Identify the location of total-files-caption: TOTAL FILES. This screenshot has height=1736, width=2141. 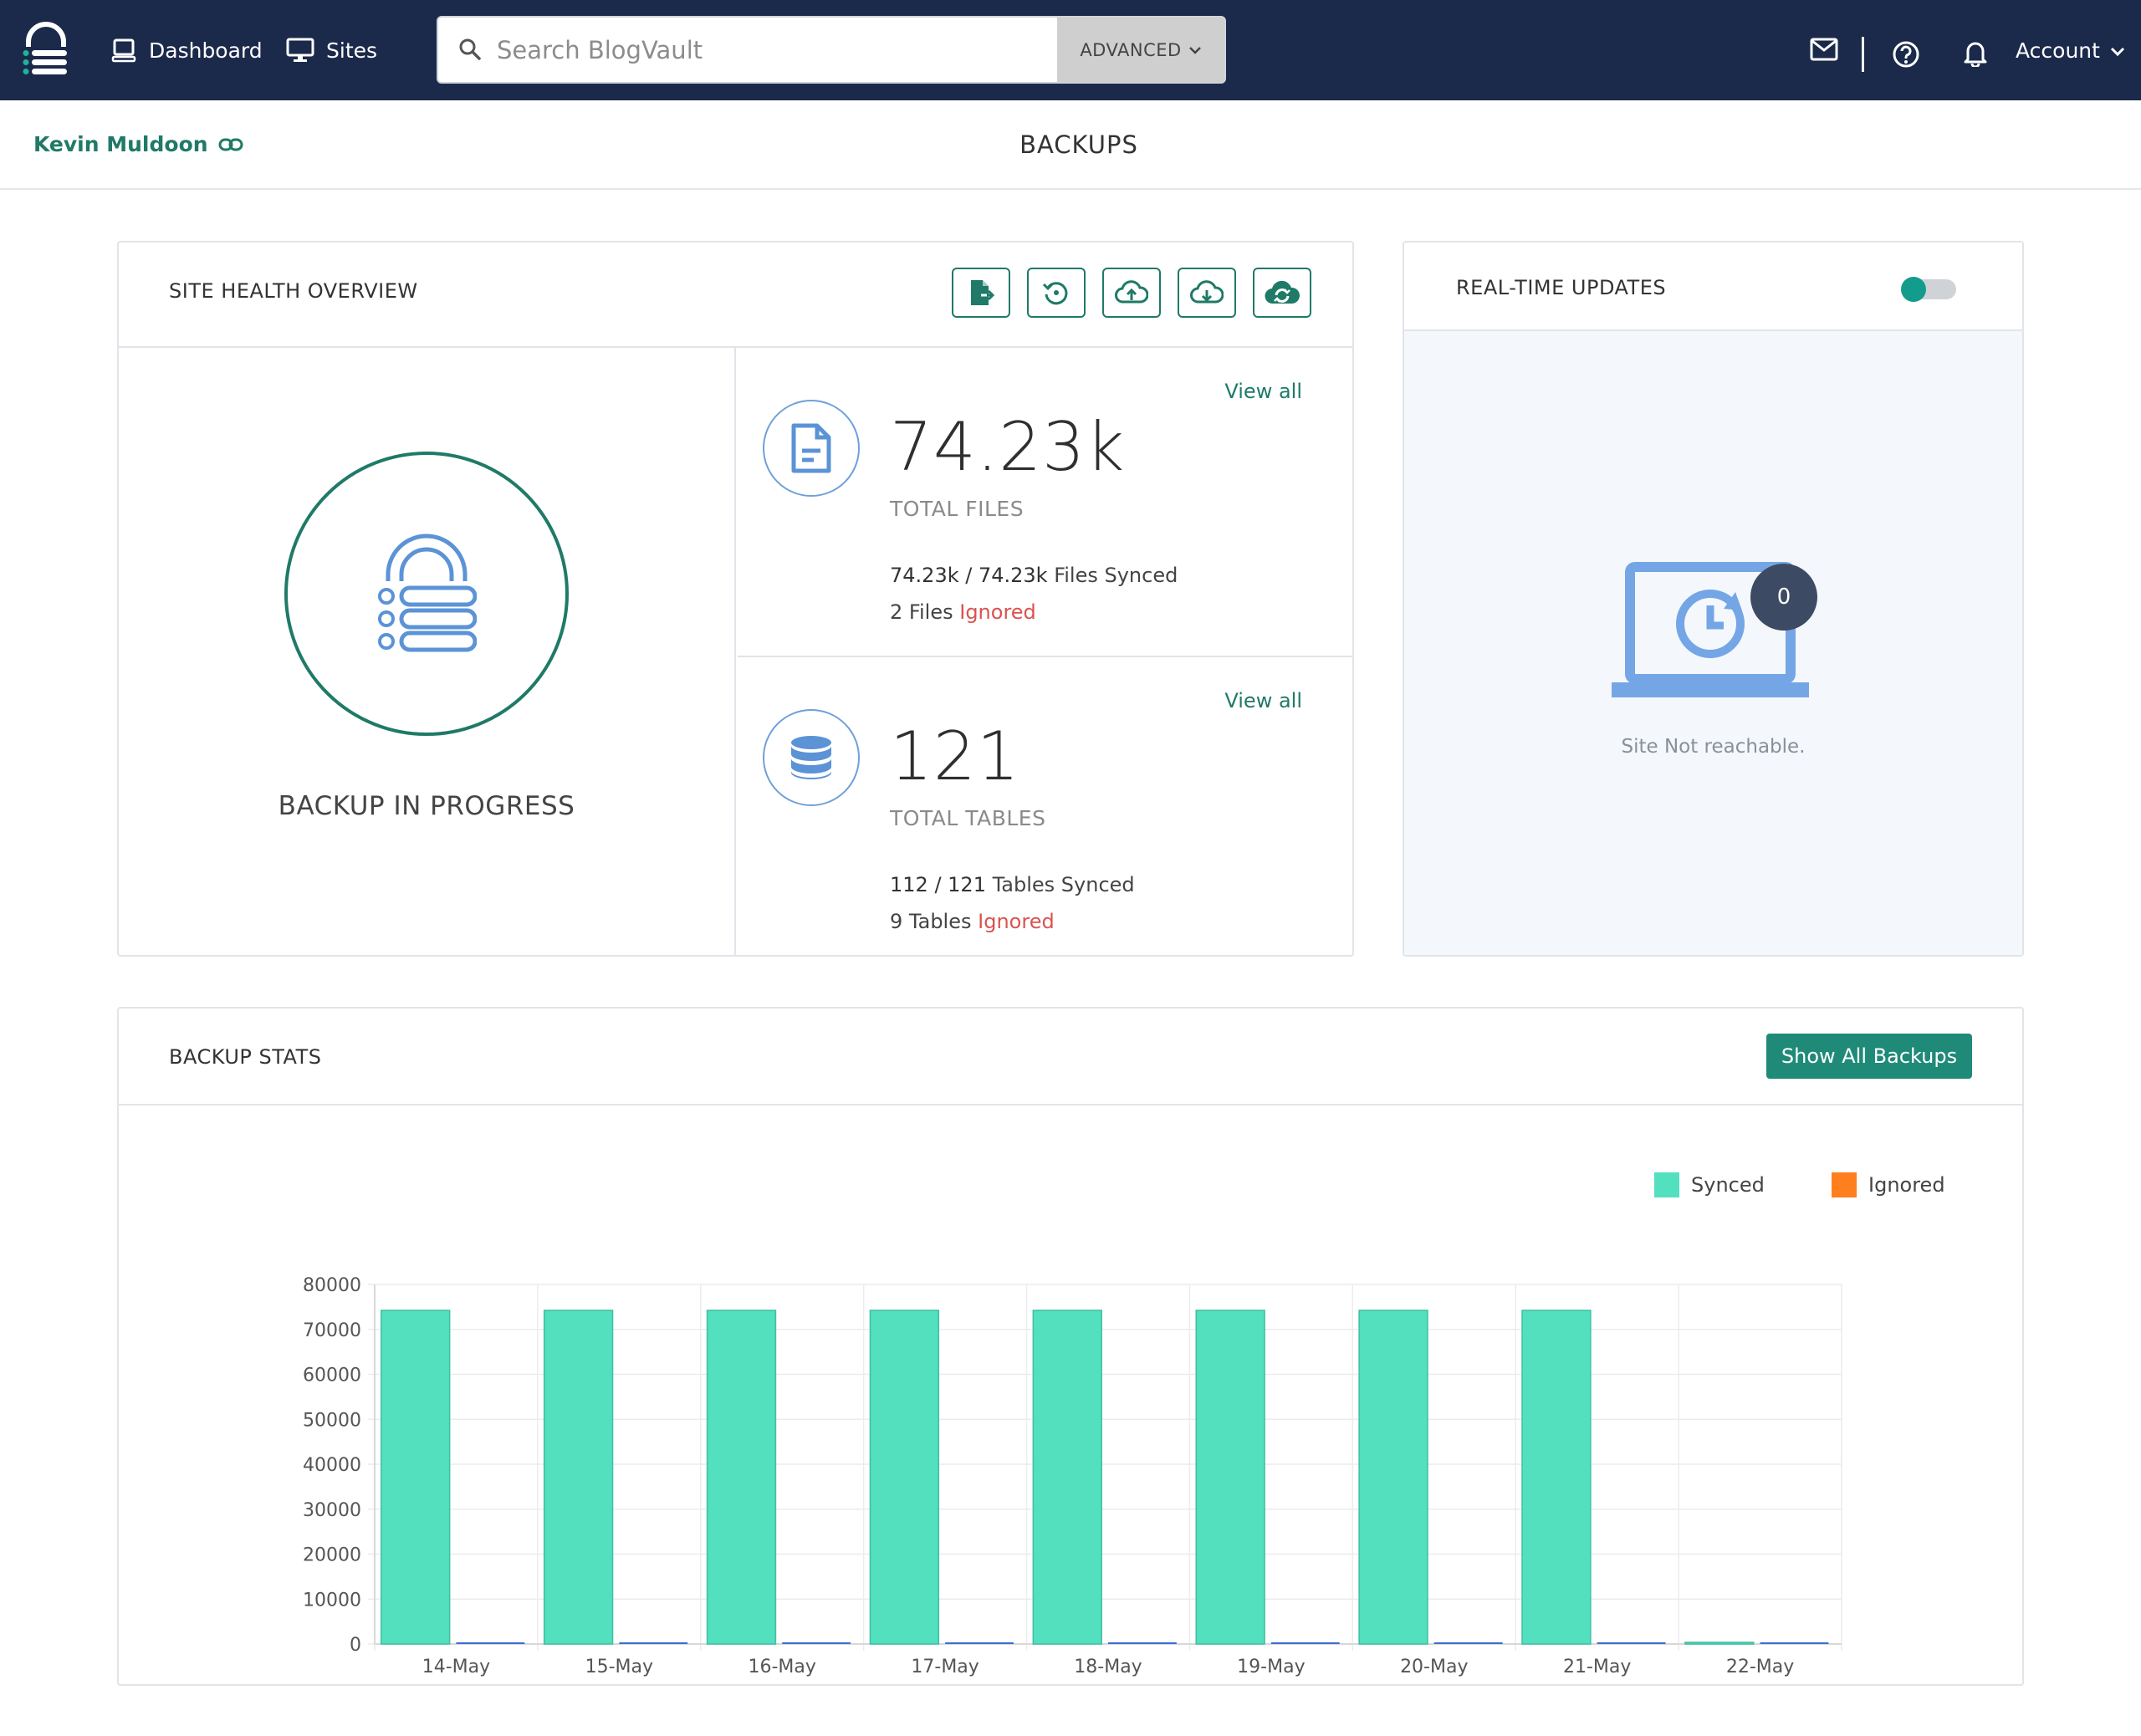
(957, 509).